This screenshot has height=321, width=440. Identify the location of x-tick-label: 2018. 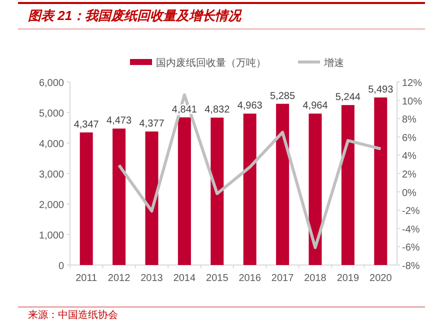
(315, 278).